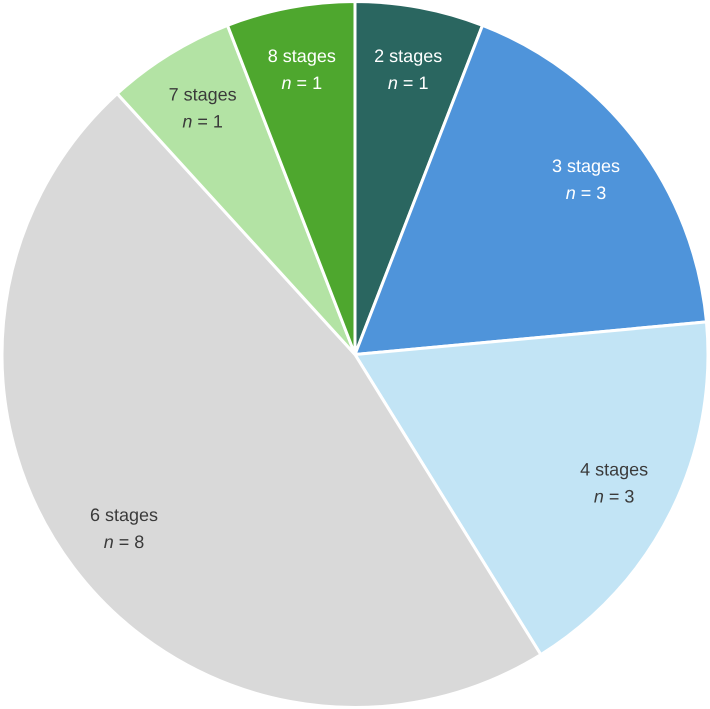 The height and width of the screenshot is (709, 710). I want to click on slice-label: 3 stages, so click(586, 166).